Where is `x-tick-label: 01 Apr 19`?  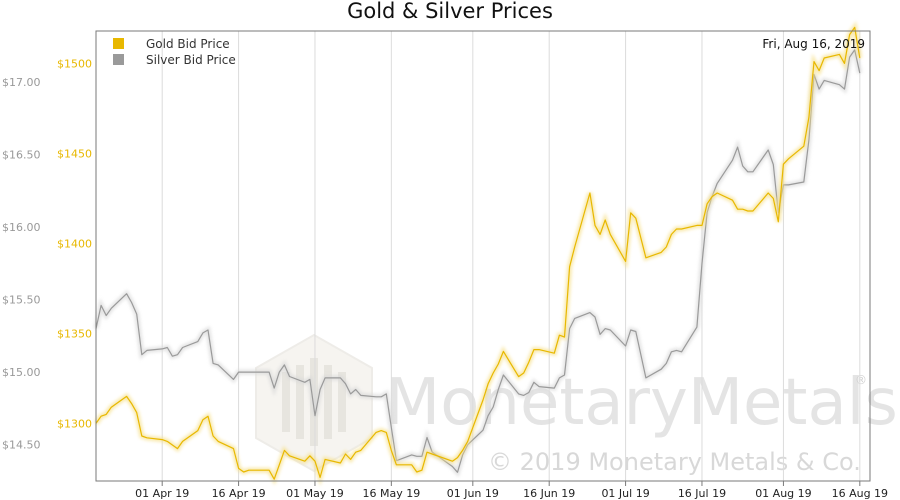 x-tick-label: 01 Apr 19 is located at coordinates (162, 493).